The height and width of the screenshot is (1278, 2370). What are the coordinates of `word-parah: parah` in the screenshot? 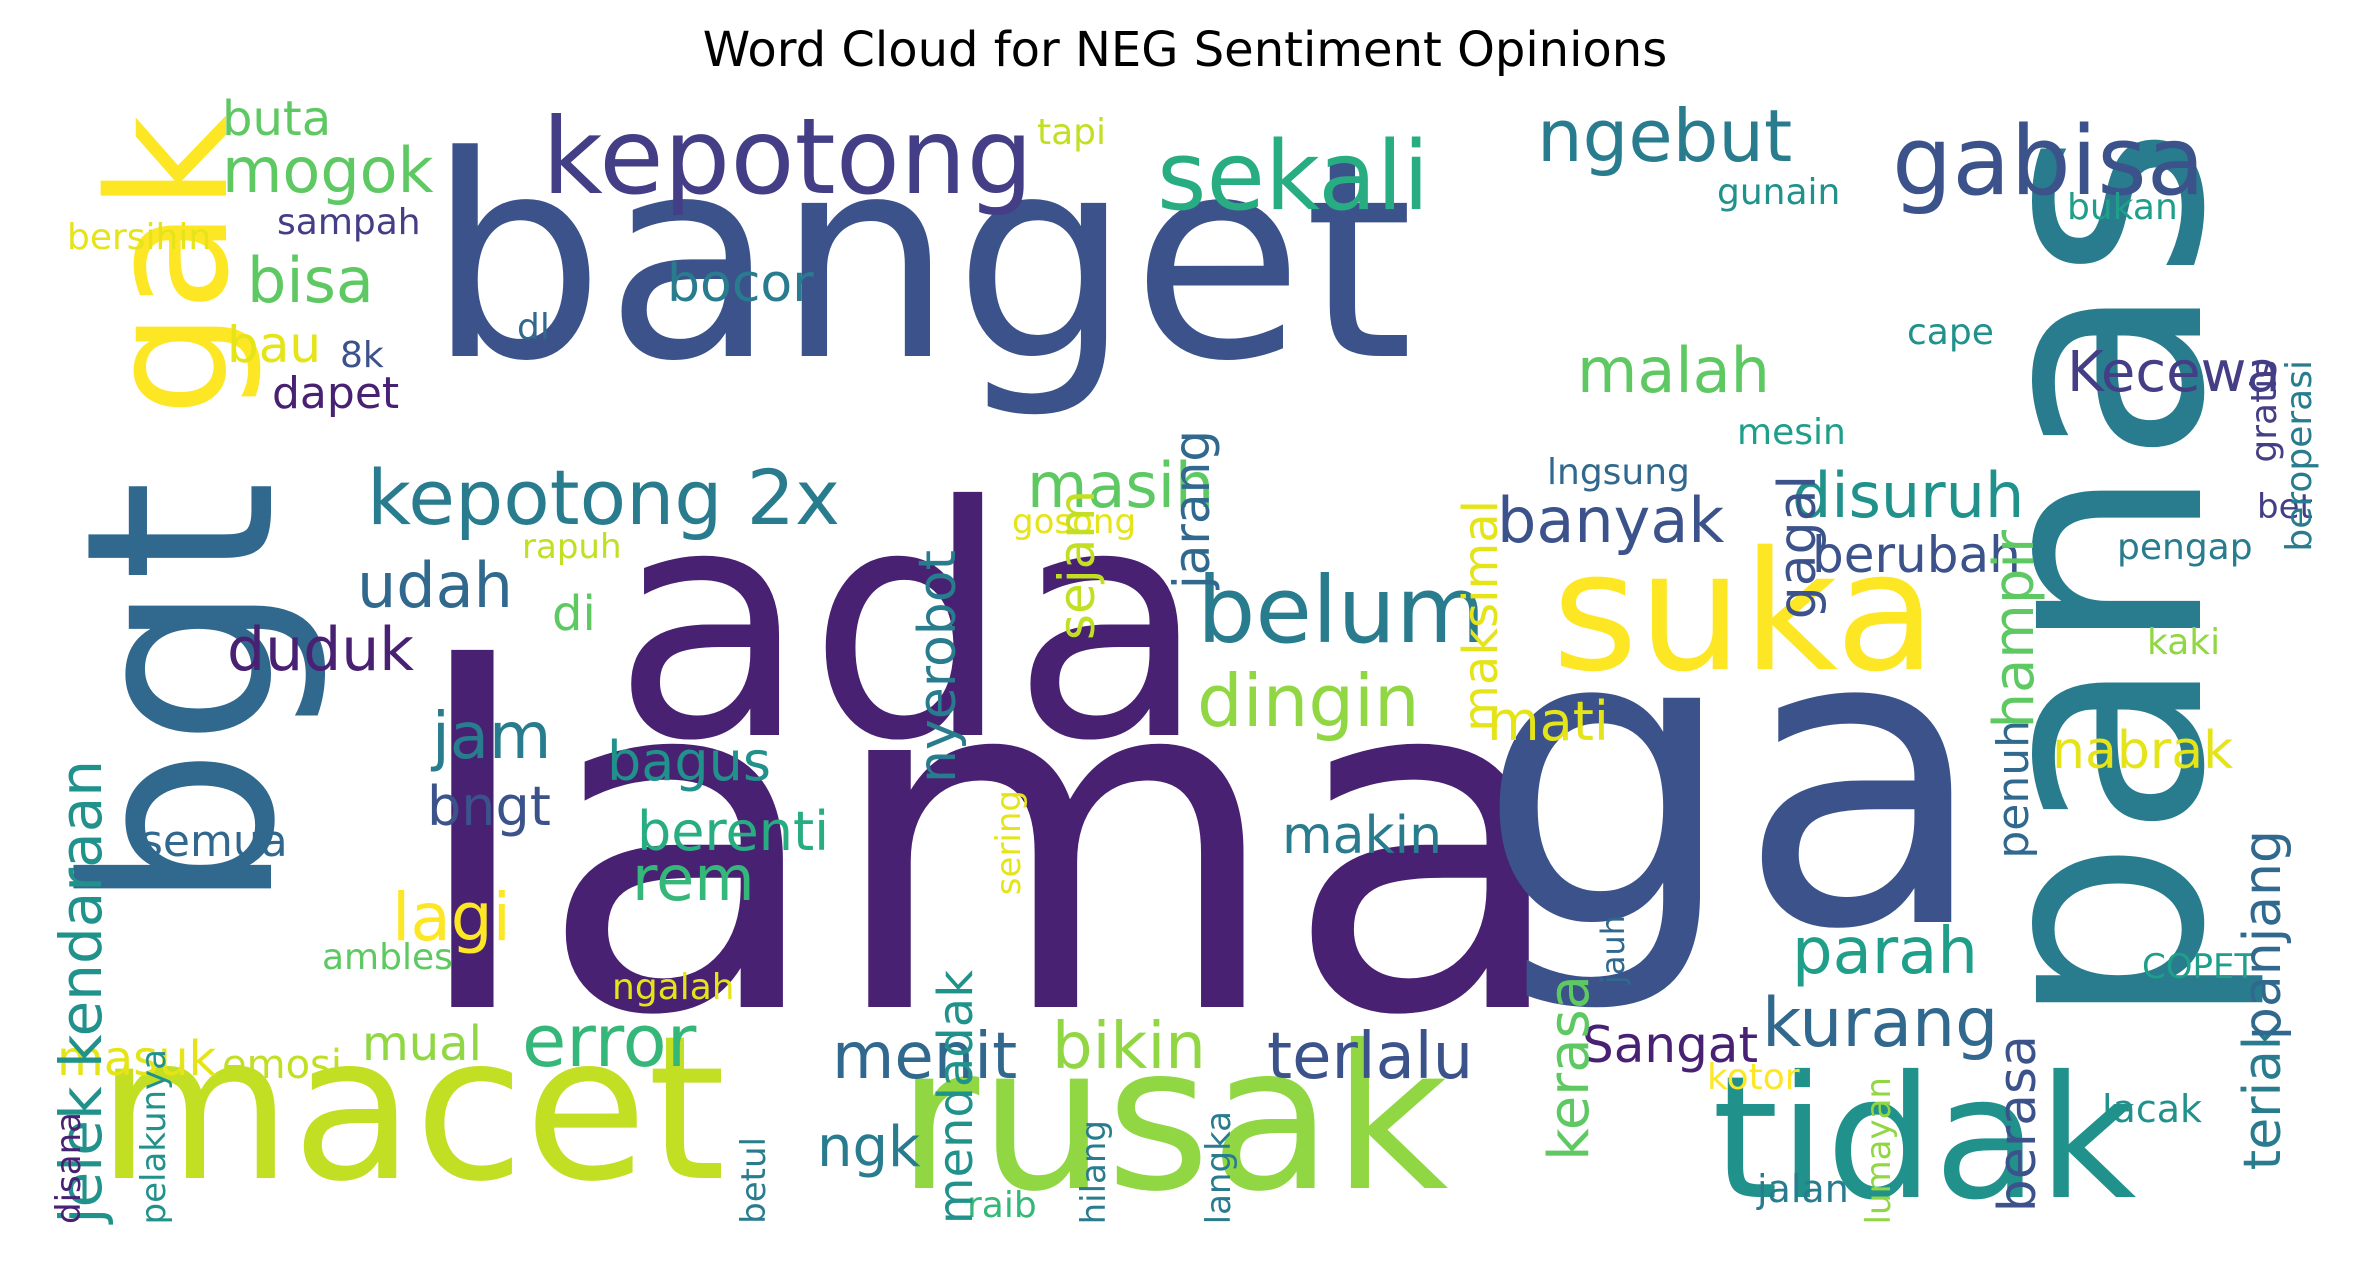 It's located at (1885, 952).